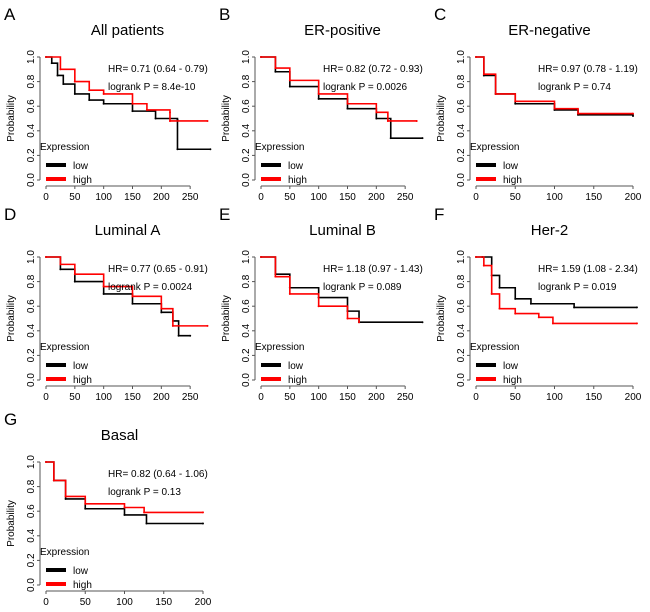 The image size is (650, 612). I want to click on panel-letter: A, so click(10, 14).